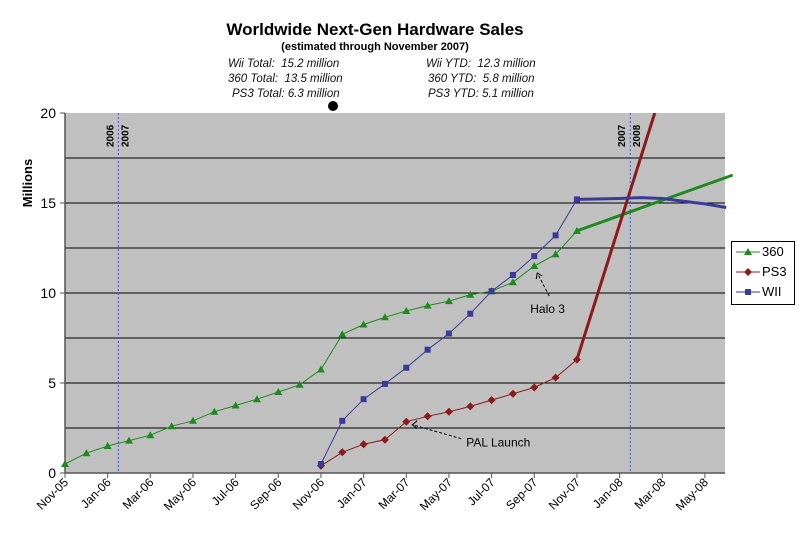 The height and width of the screenshot is (545, 800). Describe the element at coordinates (481, 79) in the screenshot. I see `stat-360-ytd: 360 YTD: 5.8 million` at that location.